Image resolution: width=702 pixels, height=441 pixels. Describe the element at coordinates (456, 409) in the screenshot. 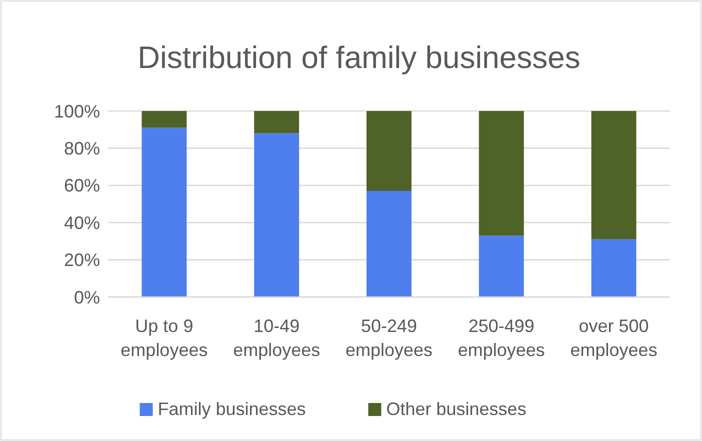

I see `legend-label: Other businesses` at that location.